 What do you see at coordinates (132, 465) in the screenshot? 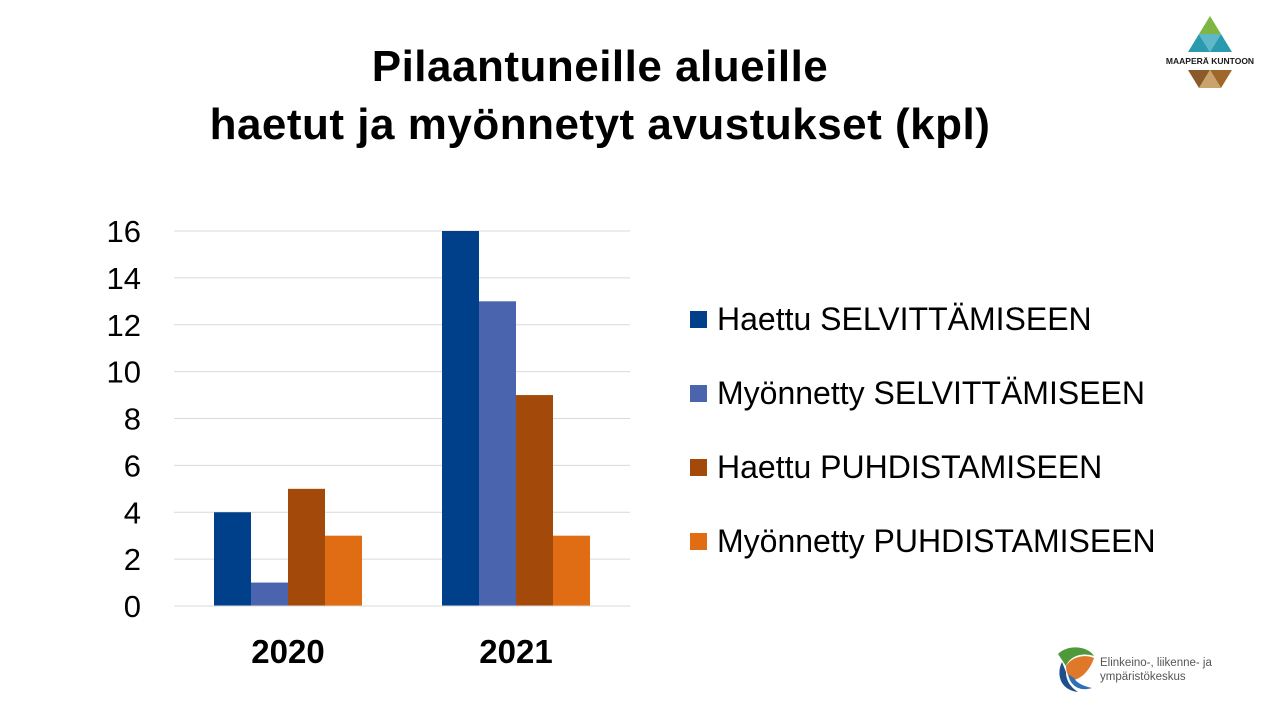
I see `y-tick-label: 6` at bounding box center [132, 465].